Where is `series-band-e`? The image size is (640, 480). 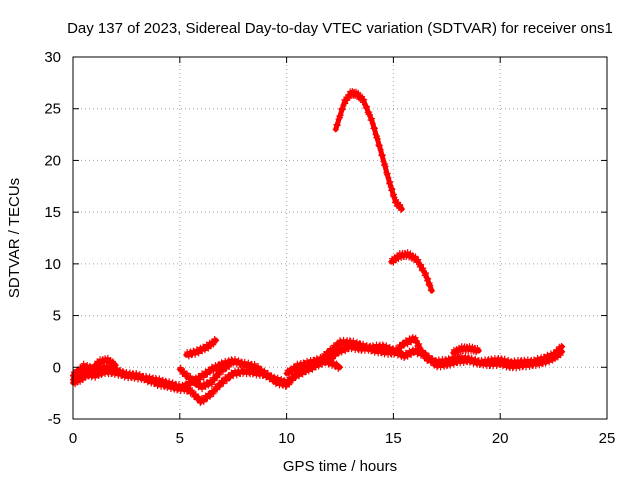
series-band-e is located at coordinates (201, 347).